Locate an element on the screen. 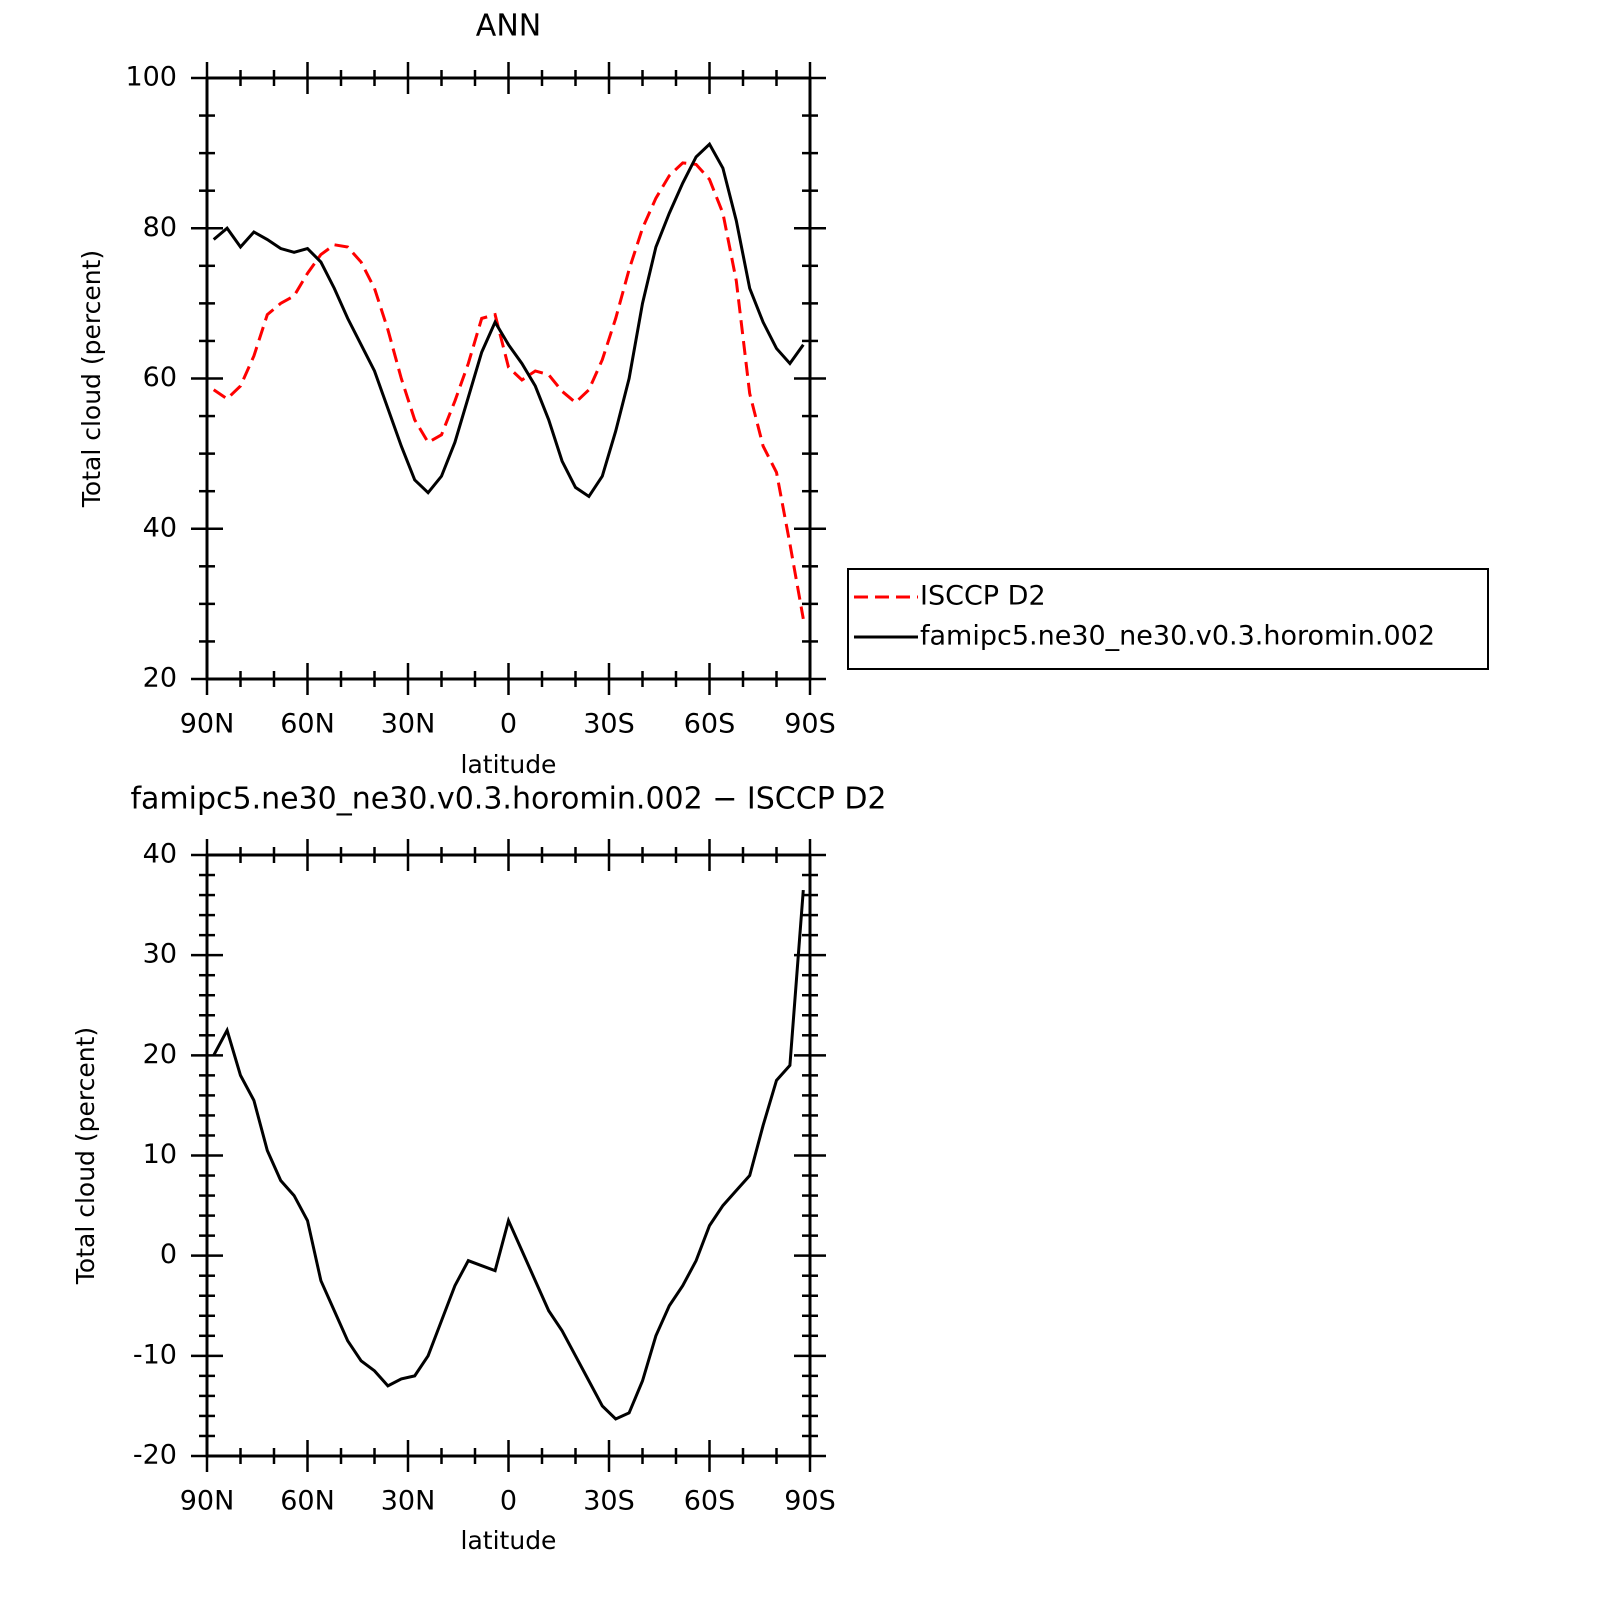  chart-title: ANN is located at coordinates (508, 26).